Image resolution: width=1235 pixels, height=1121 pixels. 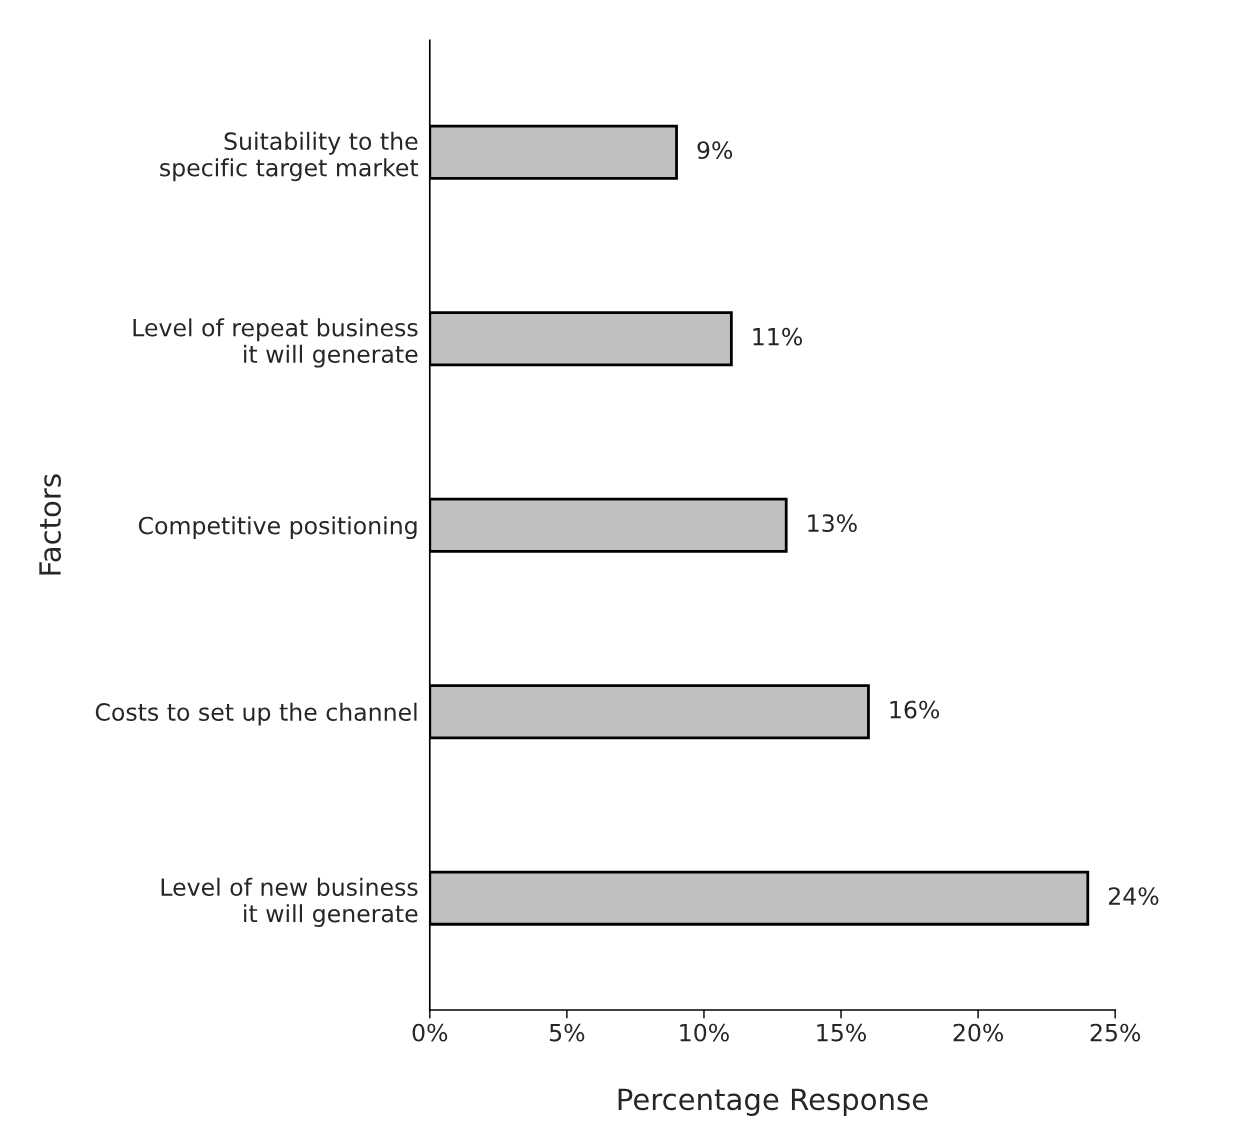 What do you see at coordinates (430, 1032) in the screenshot?
I see `x-tick-label: 0%` at bounding box center [430, 1032].